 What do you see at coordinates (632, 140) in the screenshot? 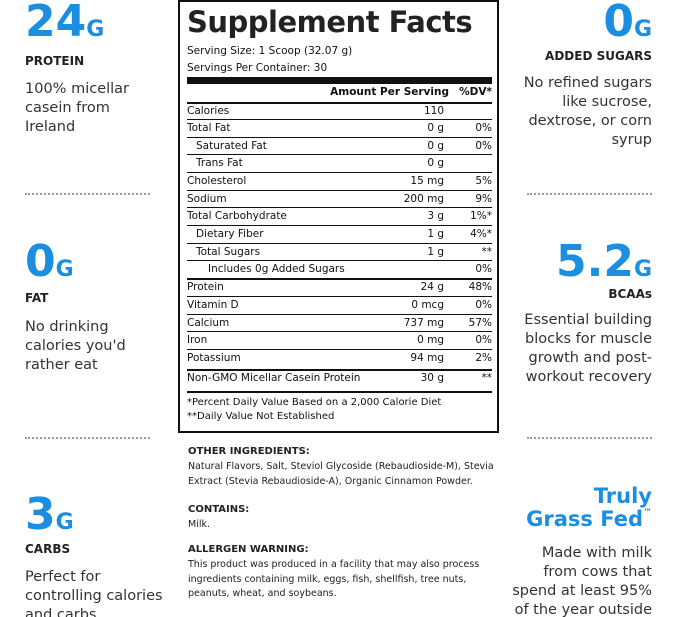
I see `callout-text: syrup` at bounding box center [632, 140].